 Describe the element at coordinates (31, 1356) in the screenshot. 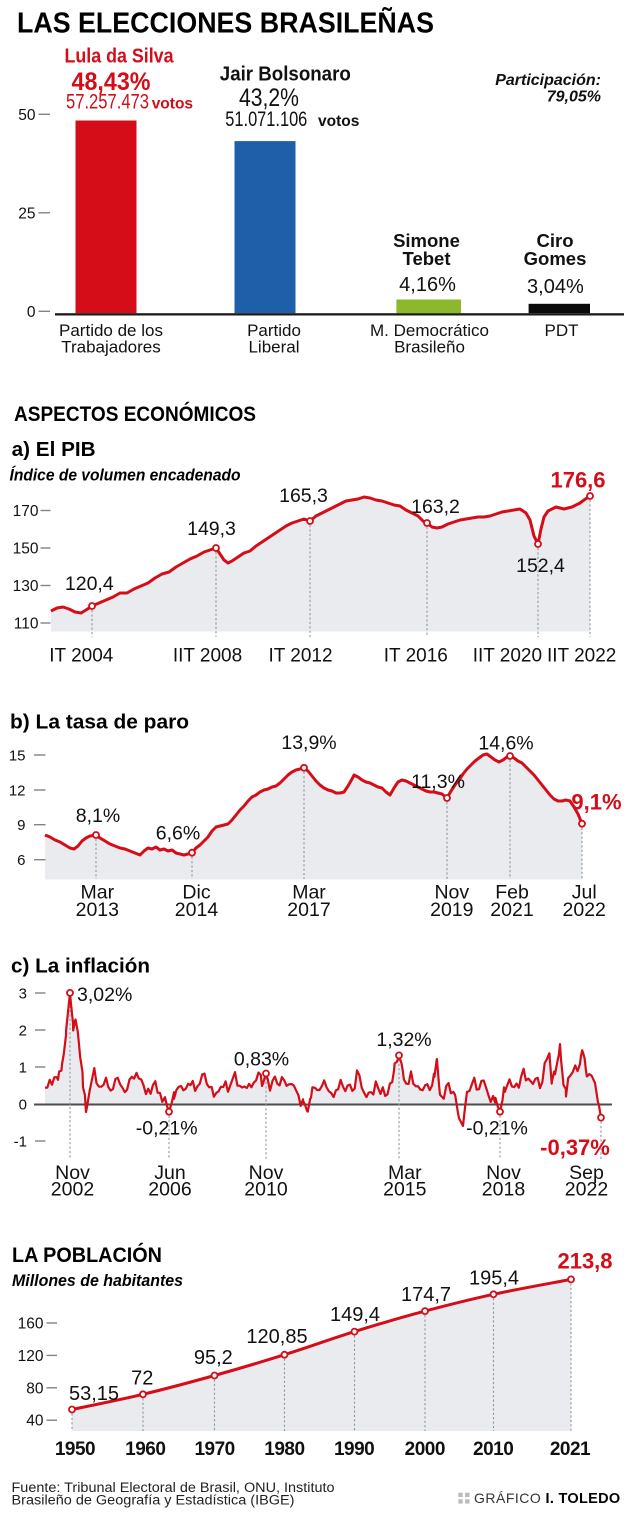

I see `svg-text: 120` at that location.